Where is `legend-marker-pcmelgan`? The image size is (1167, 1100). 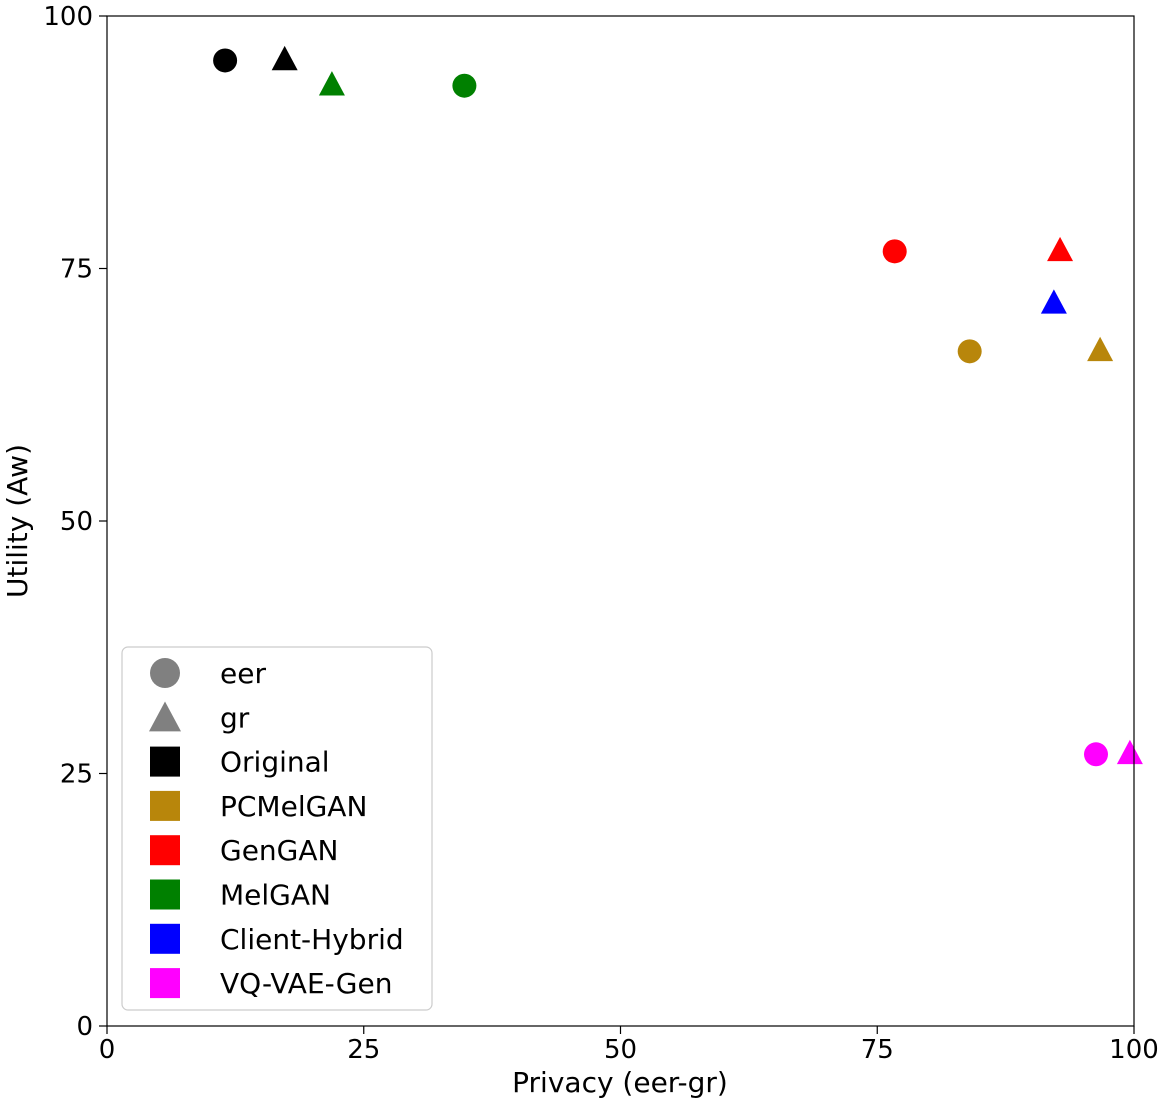
legend-marker-pcmelgan is located at coordinates (165, 805).